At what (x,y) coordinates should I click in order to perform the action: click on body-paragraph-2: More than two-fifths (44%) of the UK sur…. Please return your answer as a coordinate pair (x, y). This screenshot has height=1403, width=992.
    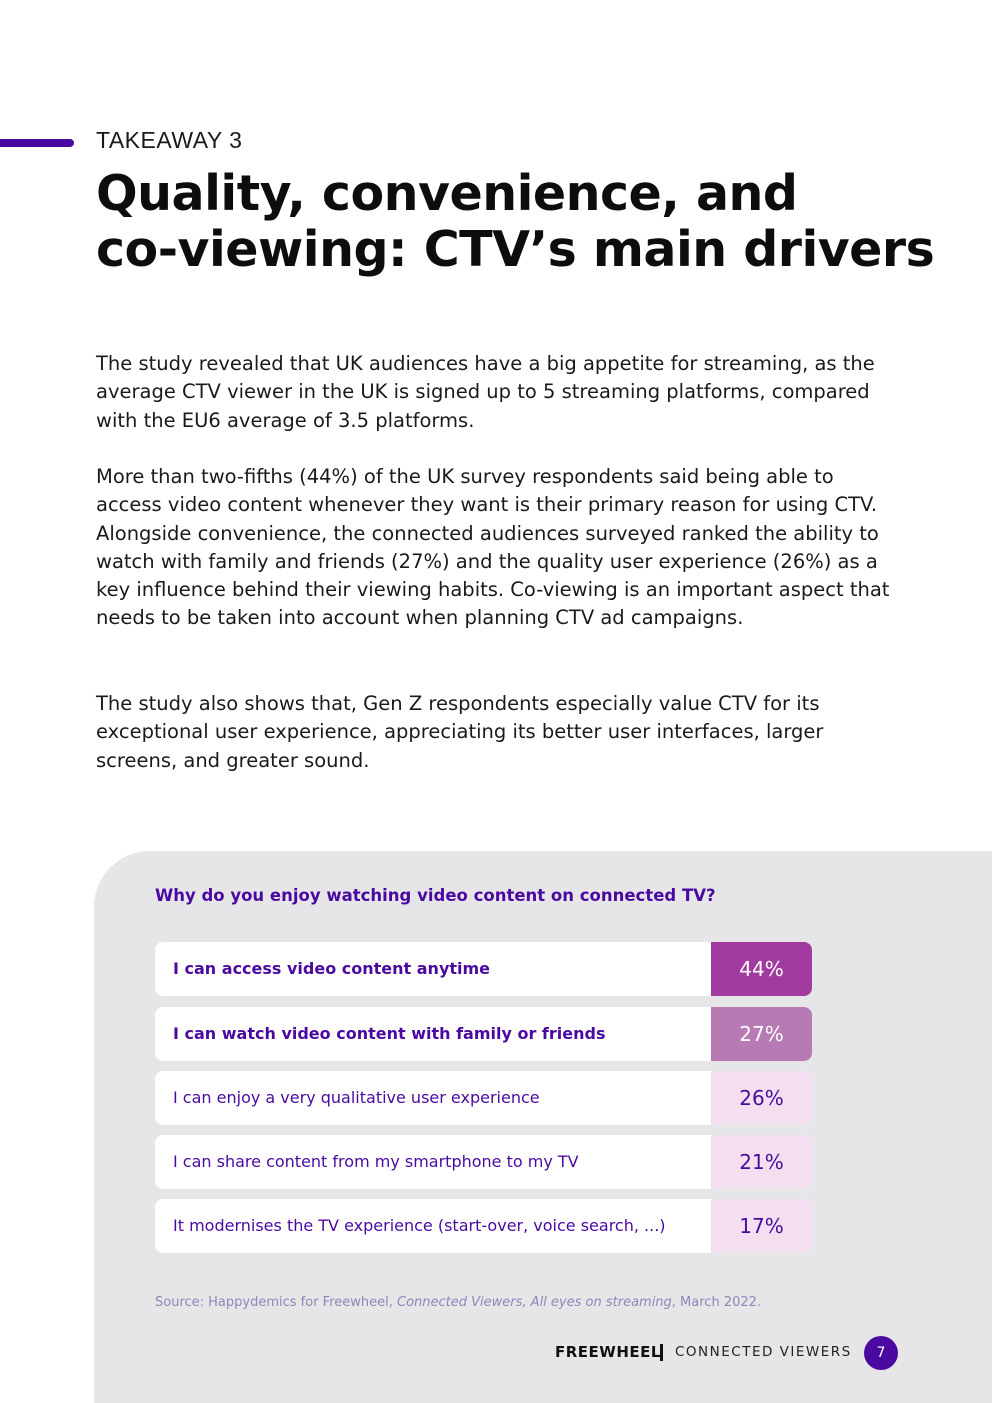
    Looking at the image, I should click on (493, 547).